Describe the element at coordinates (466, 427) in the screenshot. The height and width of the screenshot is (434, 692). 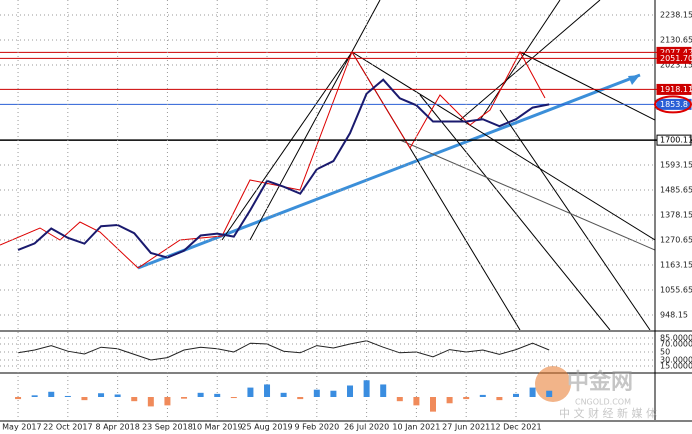
I see `x-tick-label: 27 Jun 2021` at that location.